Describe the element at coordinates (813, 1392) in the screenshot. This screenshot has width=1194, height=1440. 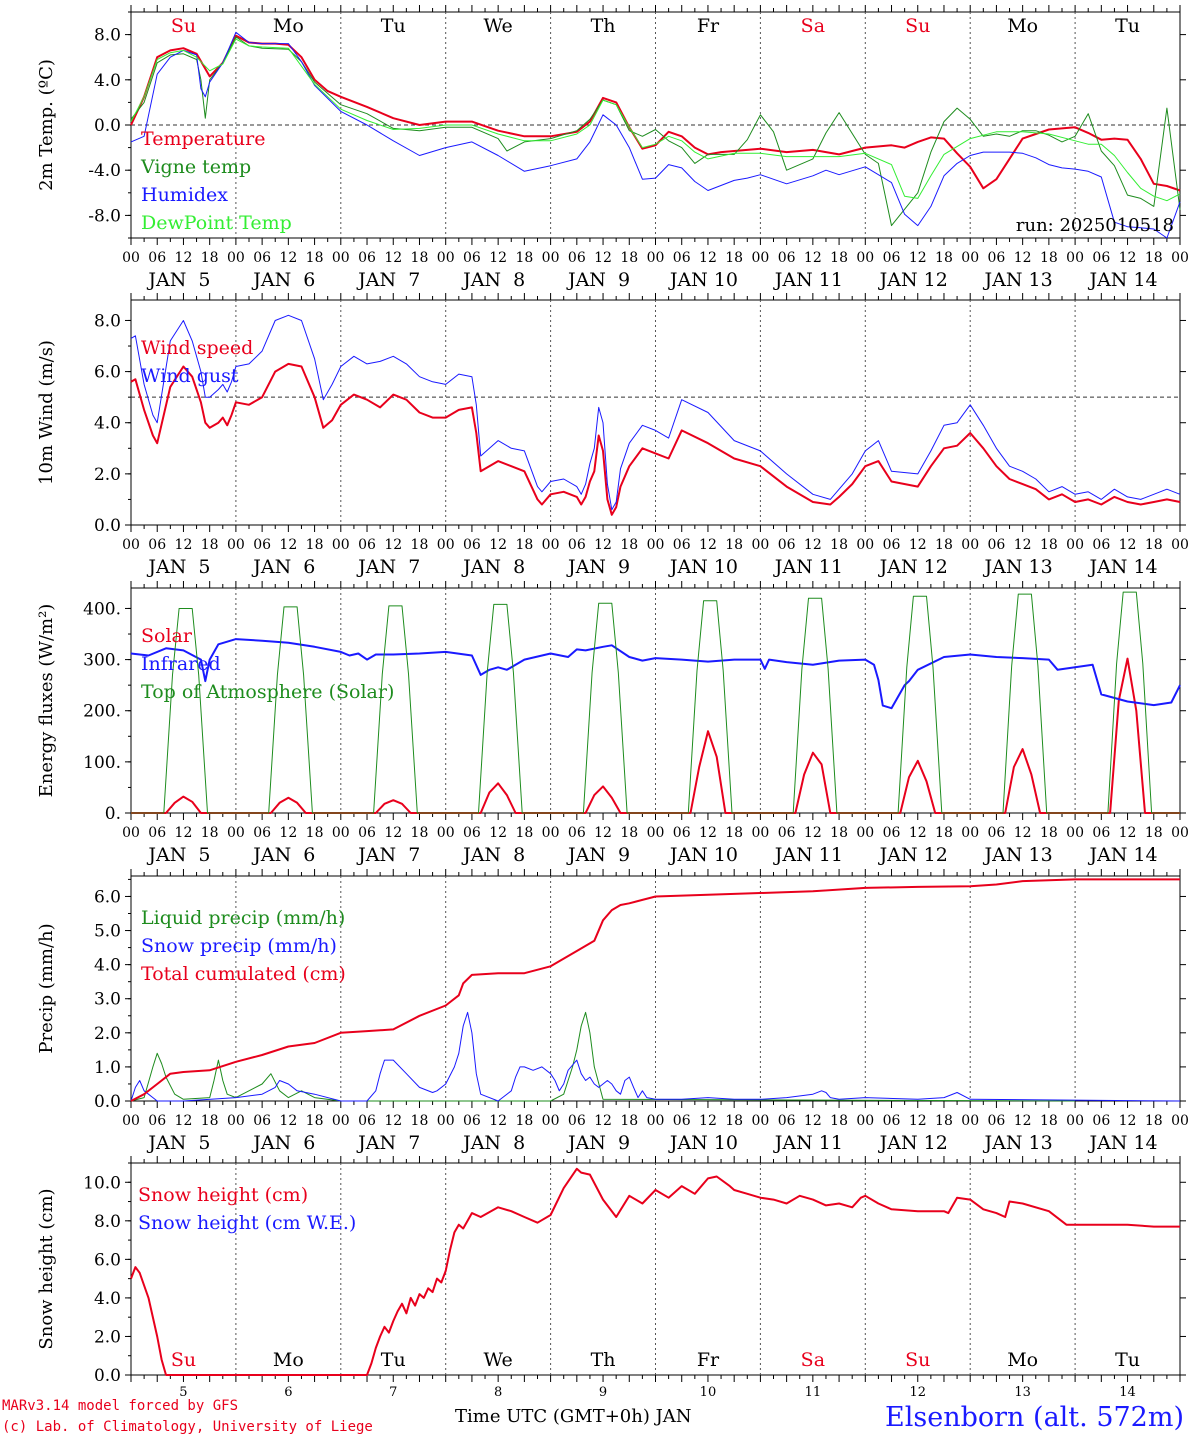
I see `day-number-label: 11` at that location.